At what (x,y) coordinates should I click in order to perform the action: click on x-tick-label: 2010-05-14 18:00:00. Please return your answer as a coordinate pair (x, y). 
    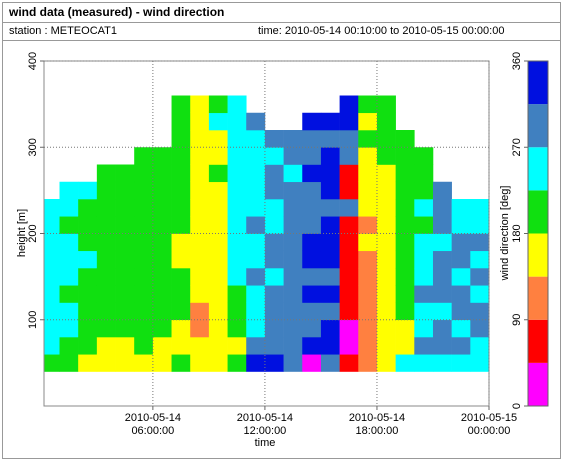
    Looking at the image, I should click on (377, 424).